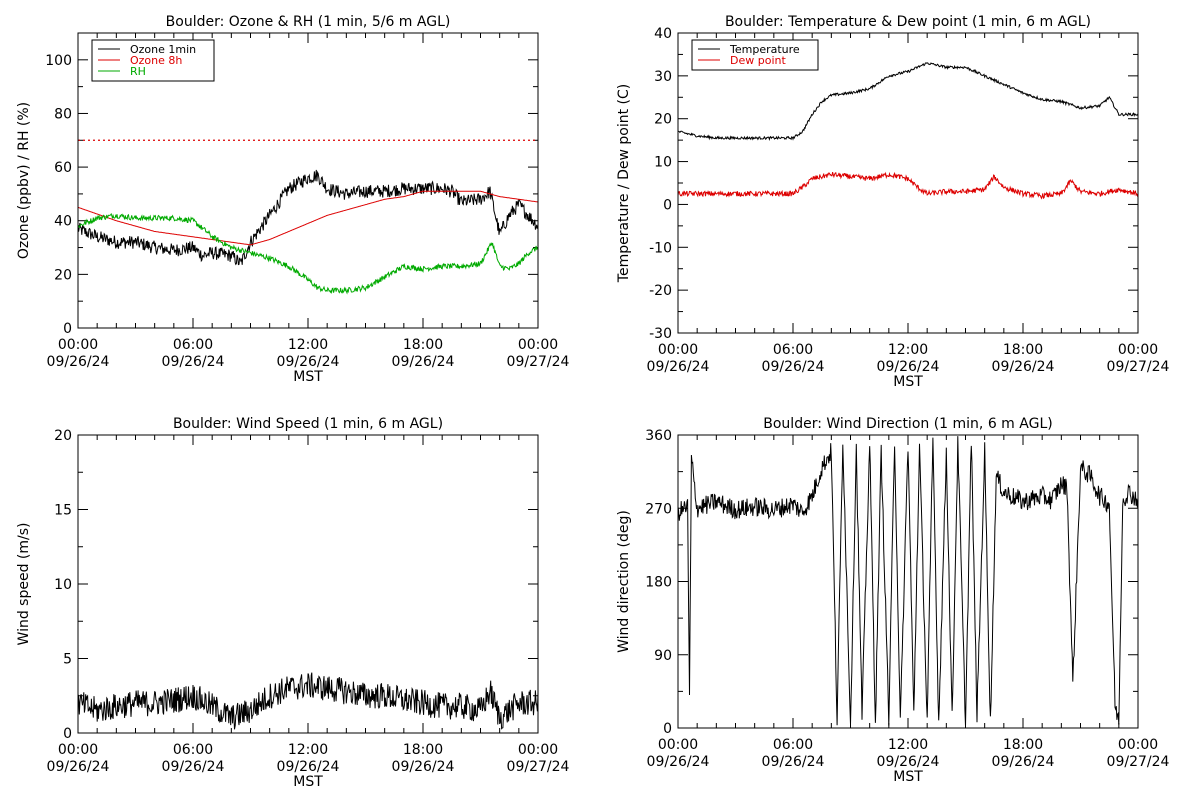 This screenshot has width=1200, height=800. What do you see at coordinates (163, 49) in the screenshot?
I see `legend-label: Ozone 1min` at bounding box center [163, 49].